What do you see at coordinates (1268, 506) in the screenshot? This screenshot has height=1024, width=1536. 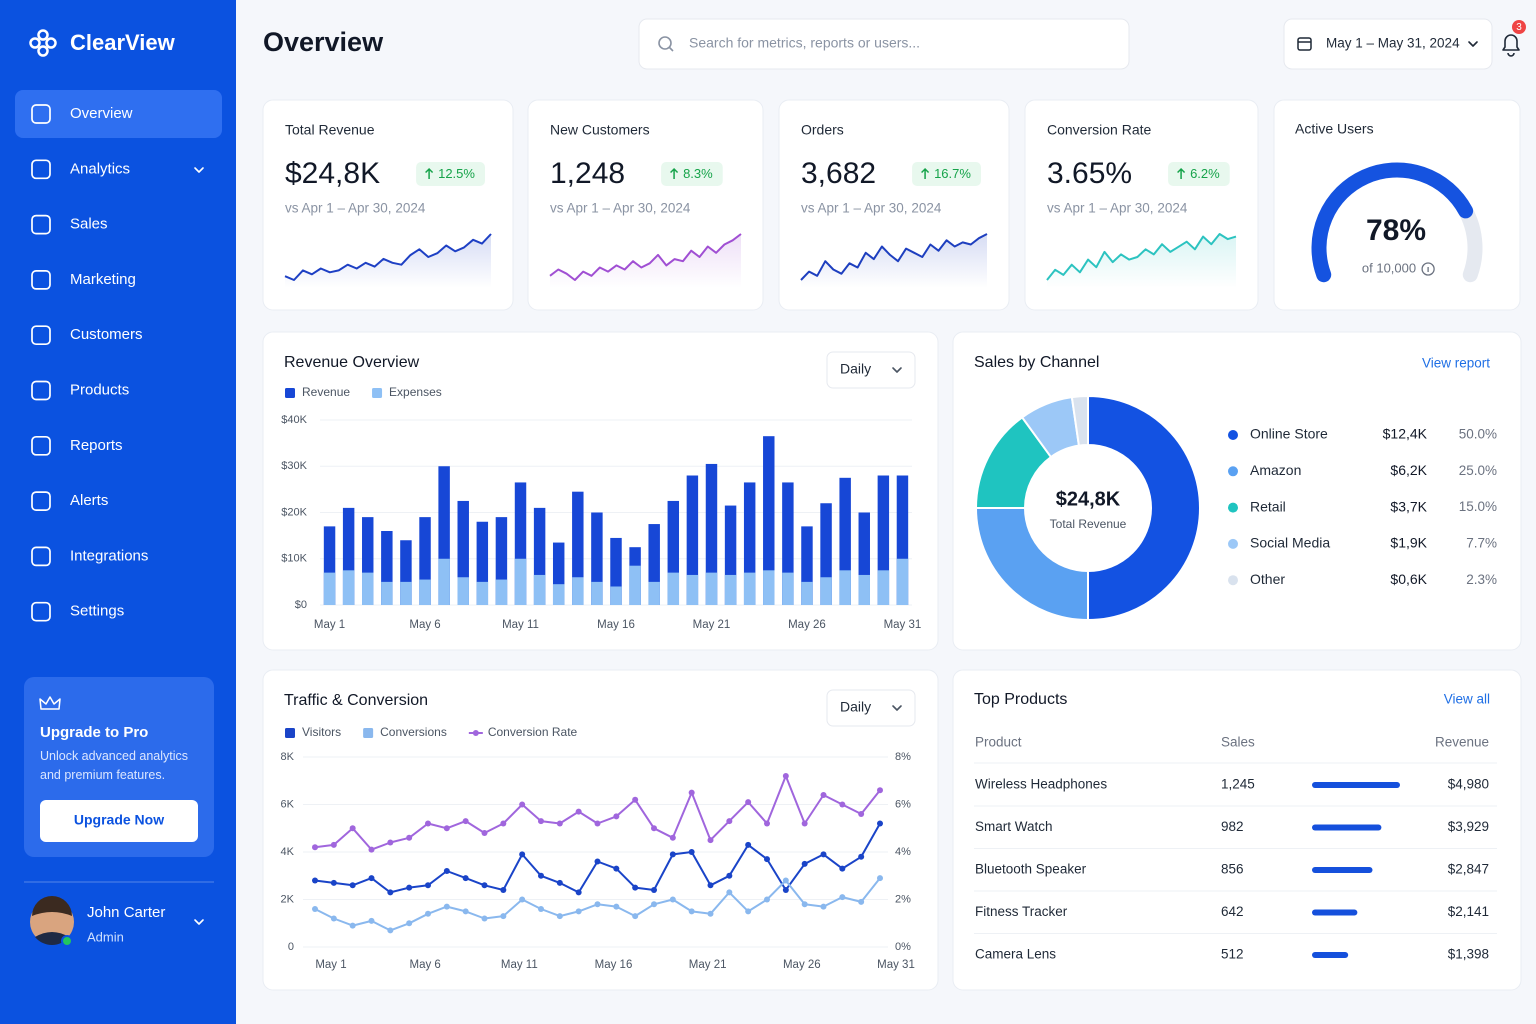 I see `legend-label: Retail` at bounding box center [1268, 506].